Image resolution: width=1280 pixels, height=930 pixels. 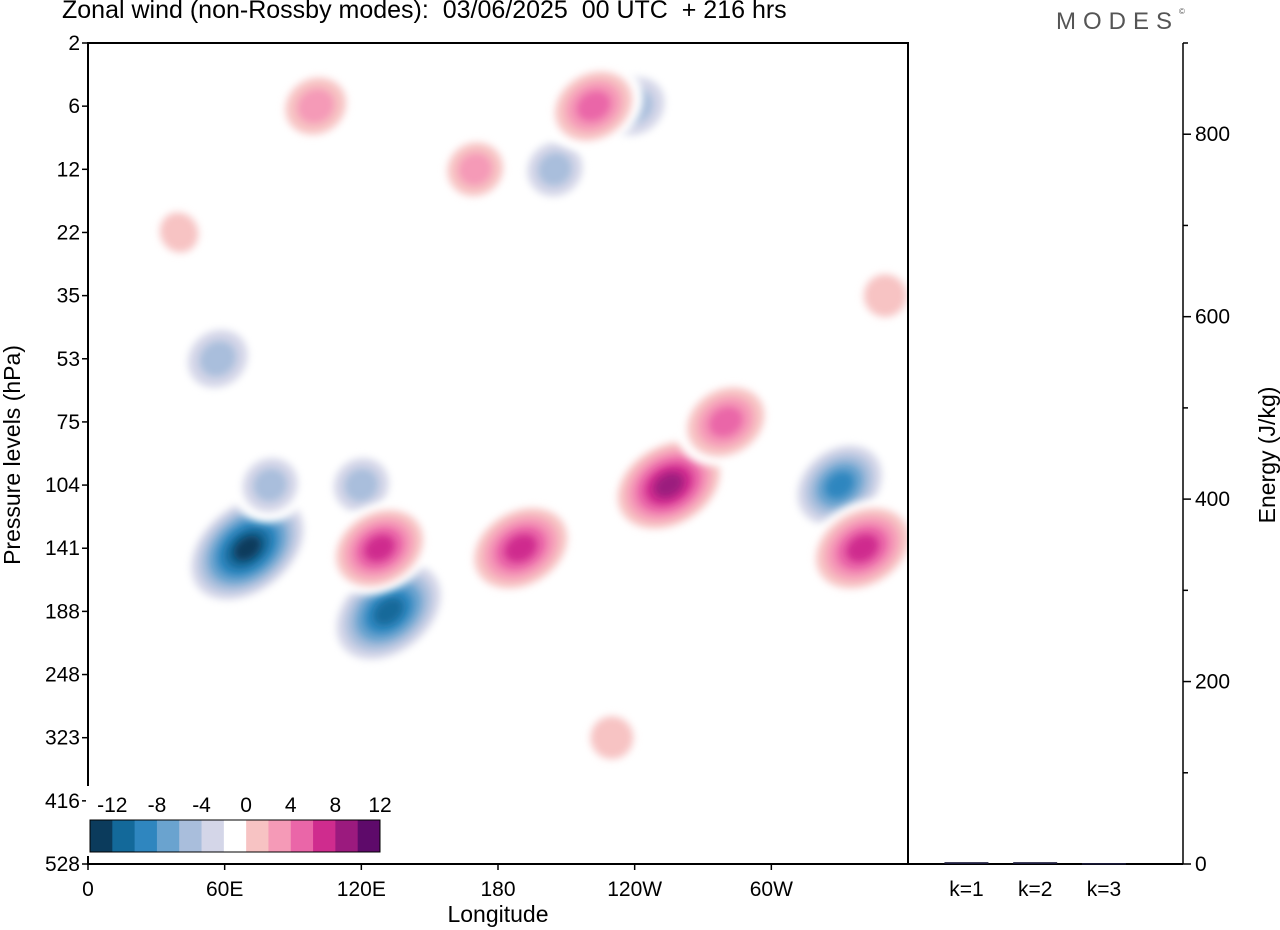 What do you see at coordinates (62, 864) in the screenshot?
I see `y-tick-label: 528` at bounding box center [62, 864].